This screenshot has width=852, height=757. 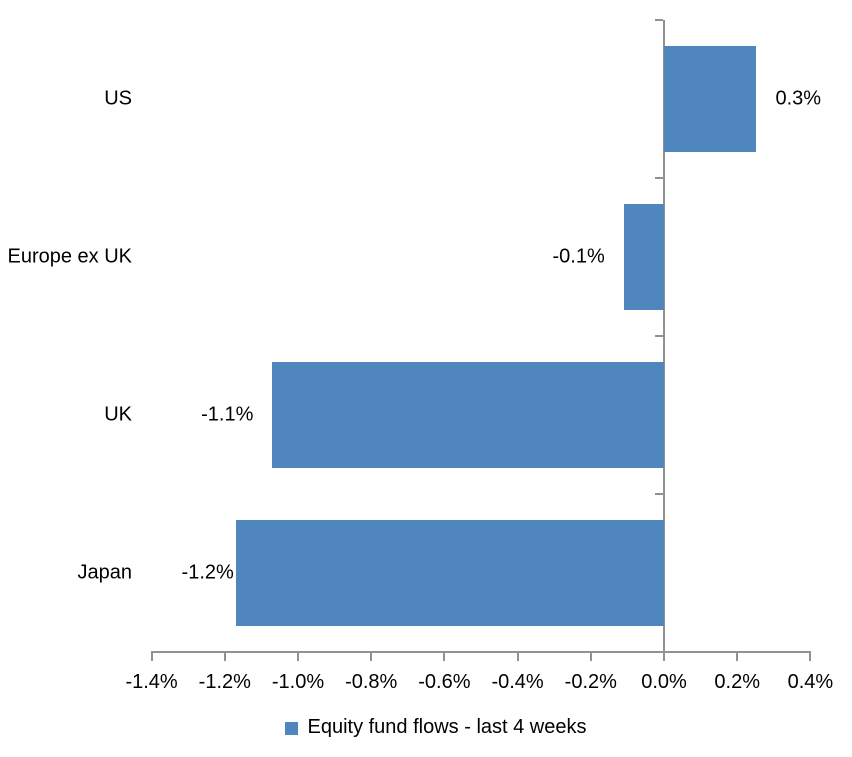 I want to click on y-axis-line, so click(x=664, y=336).